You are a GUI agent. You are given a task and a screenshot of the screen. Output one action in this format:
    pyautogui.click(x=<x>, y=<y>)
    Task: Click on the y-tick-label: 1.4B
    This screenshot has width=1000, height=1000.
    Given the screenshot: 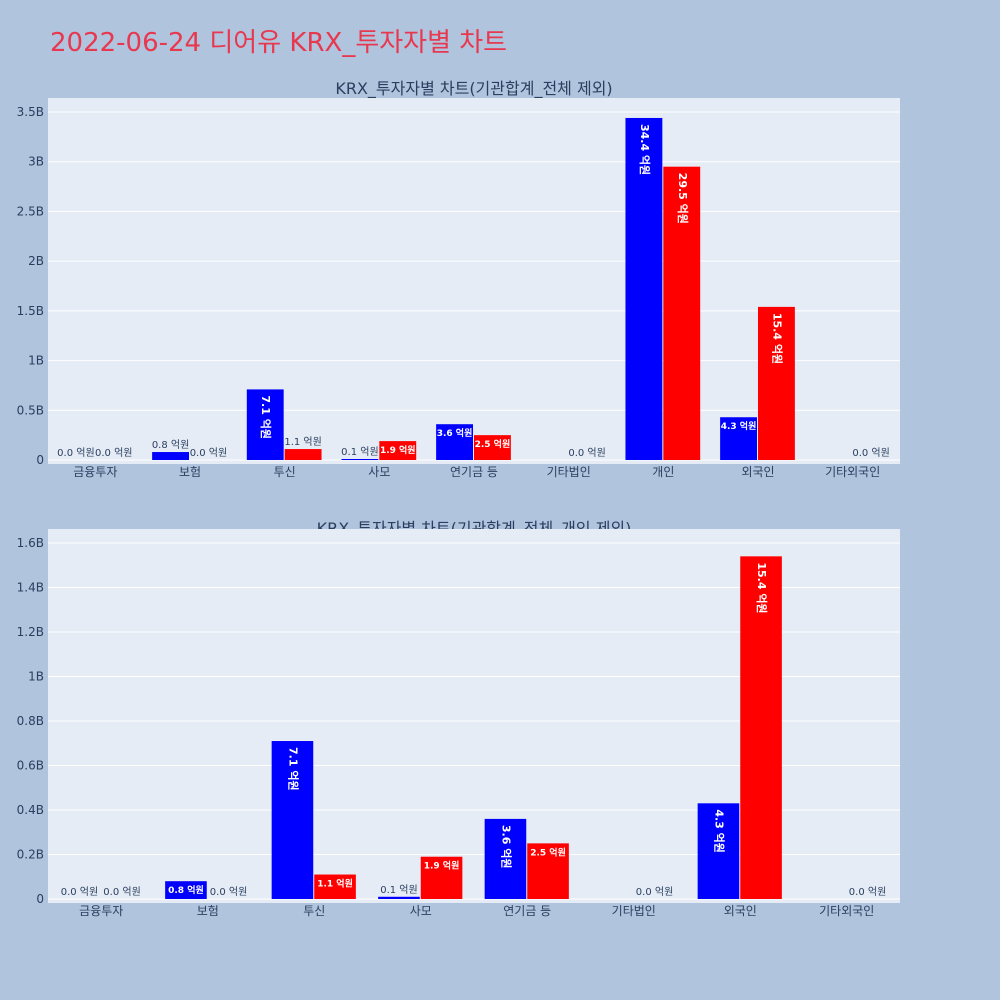 What is the action you would take?
    pyautogui.click(x=30, y=588)
    